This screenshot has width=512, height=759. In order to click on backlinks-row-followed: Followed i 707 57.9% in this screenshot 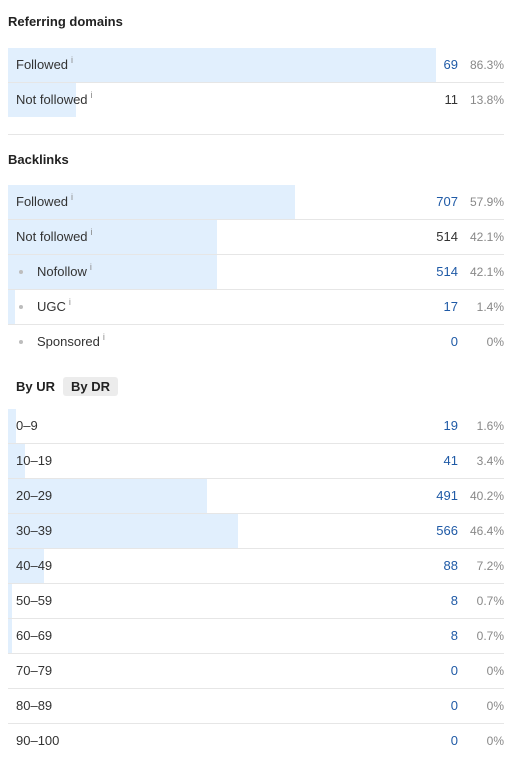, I will do `click(256, 202)`.